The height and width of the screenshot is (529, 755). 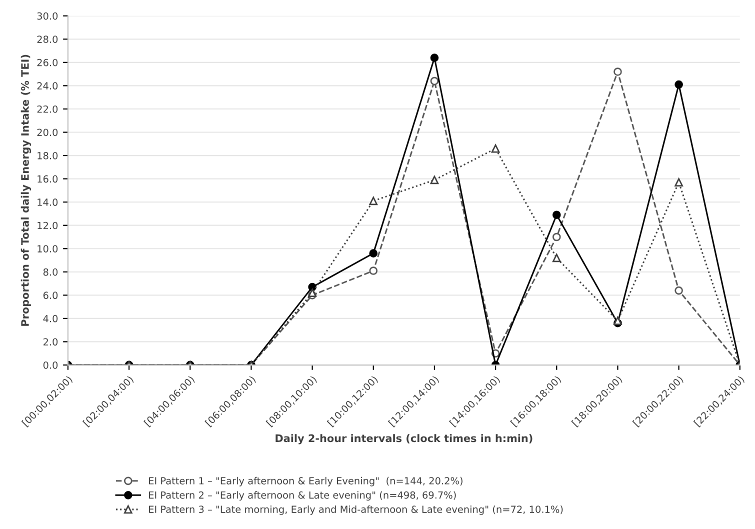 What do you see at coordinates (47, 132) in the screenshot?
I see `y-tick-label: 20.0` at bounding box center [47, 132].